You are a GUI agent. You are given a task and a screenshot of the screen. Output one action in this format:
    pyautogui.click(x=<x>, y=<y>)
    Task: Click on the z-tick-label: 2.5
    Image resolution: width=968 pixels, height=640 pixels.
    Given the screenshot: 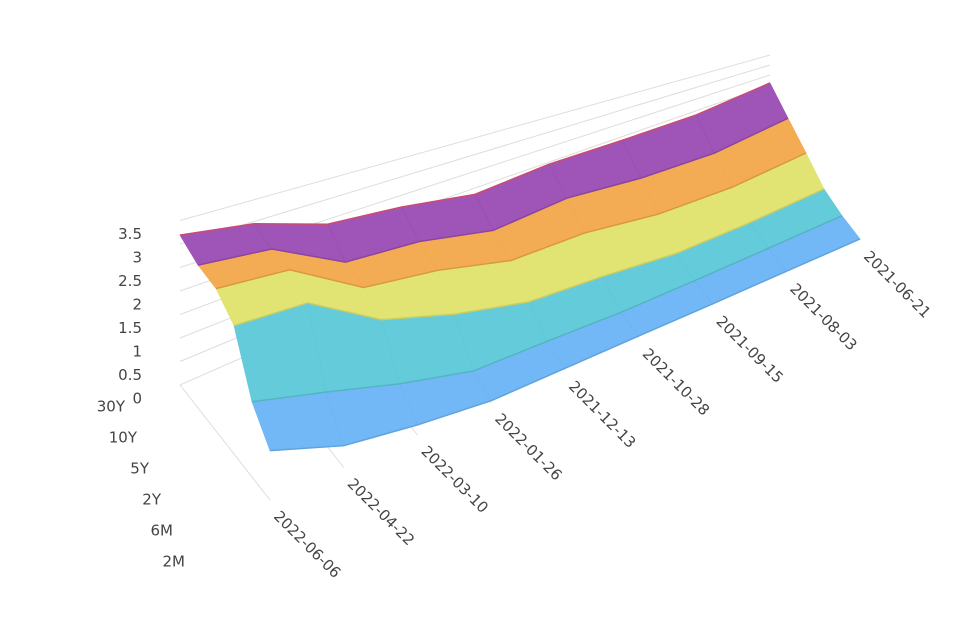 What is the action you would take?
    pyautogui.click(x=130, y=281)
    